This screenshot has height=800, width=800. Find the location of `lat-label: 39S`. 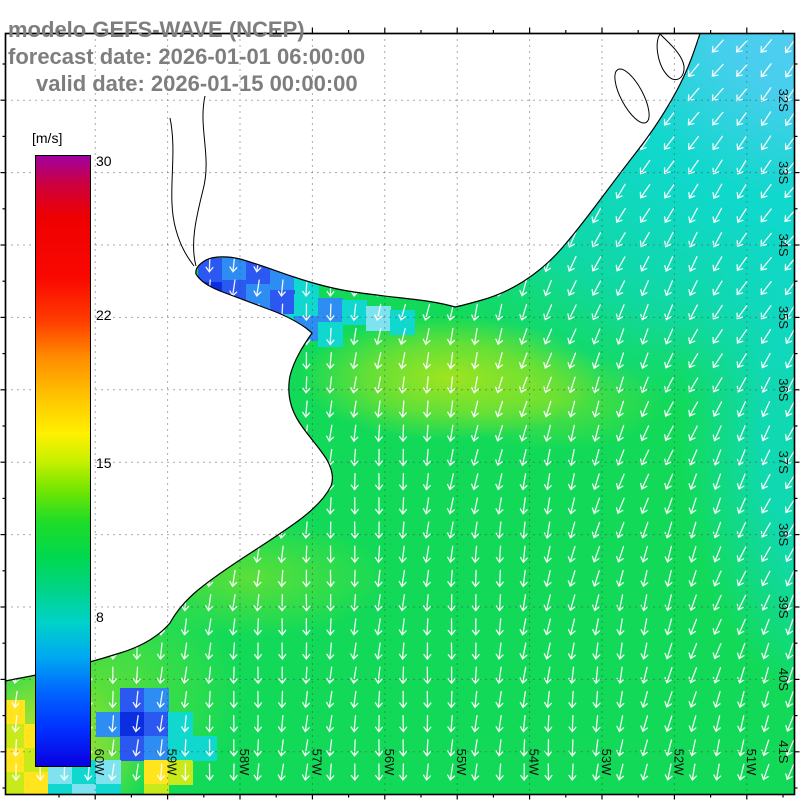

lat-label: 39S is located at coordinates (783, 606).